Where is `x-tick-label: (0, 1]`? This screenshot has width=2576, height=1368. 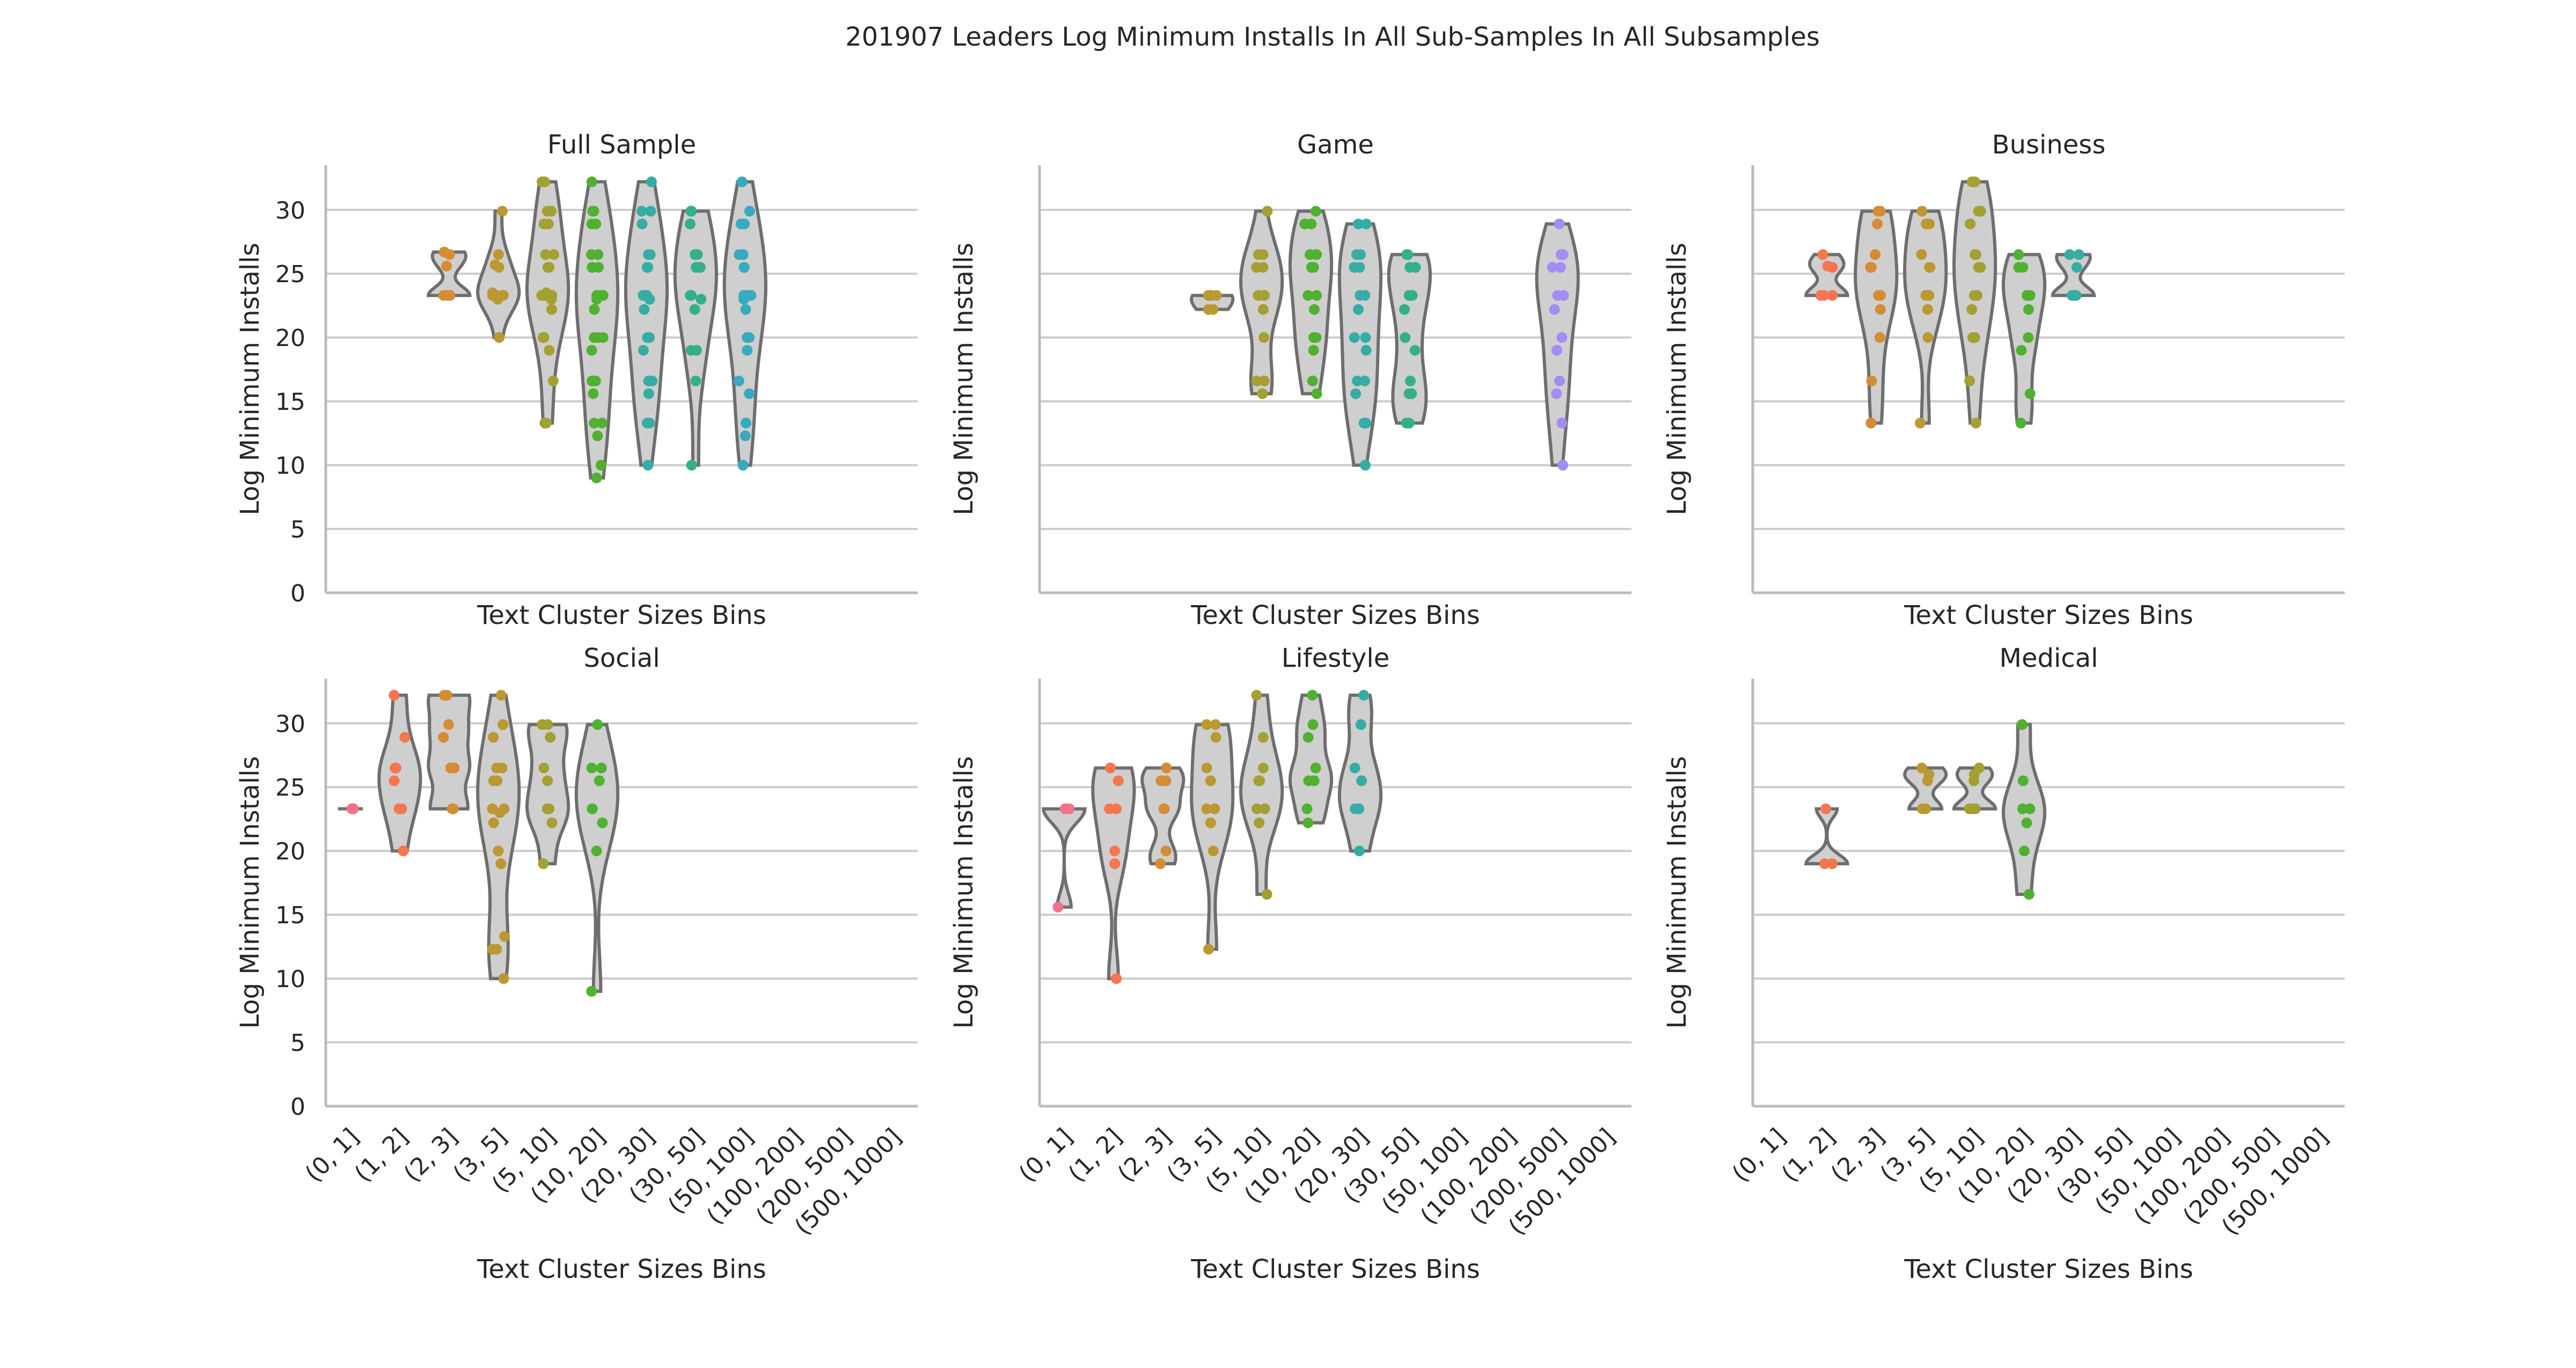 x-tick-label: (0, 1] is located at coordinates (1046, 1155).